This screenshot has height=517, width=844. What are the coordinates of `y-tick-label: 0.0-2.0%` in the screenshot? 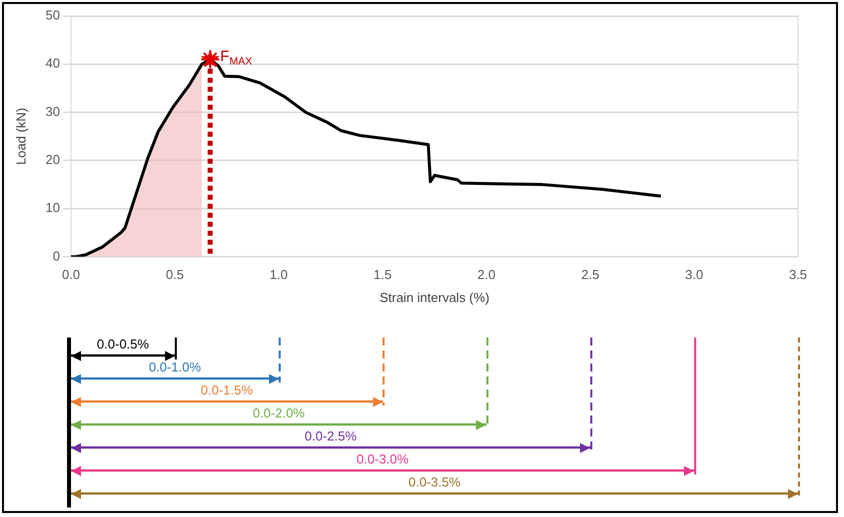 It's located at (279, 413).